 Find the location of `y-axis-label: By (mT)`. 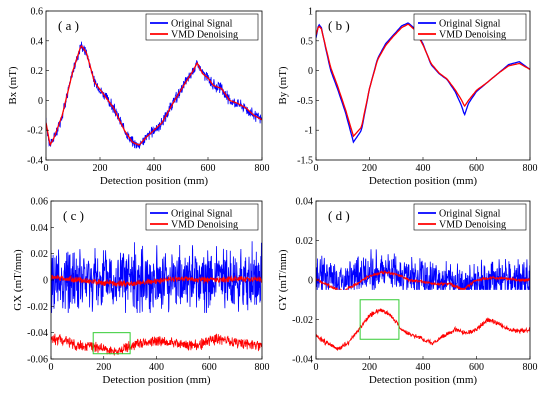

y-axis-label: By (mT) is located at coordinates (283, 85).